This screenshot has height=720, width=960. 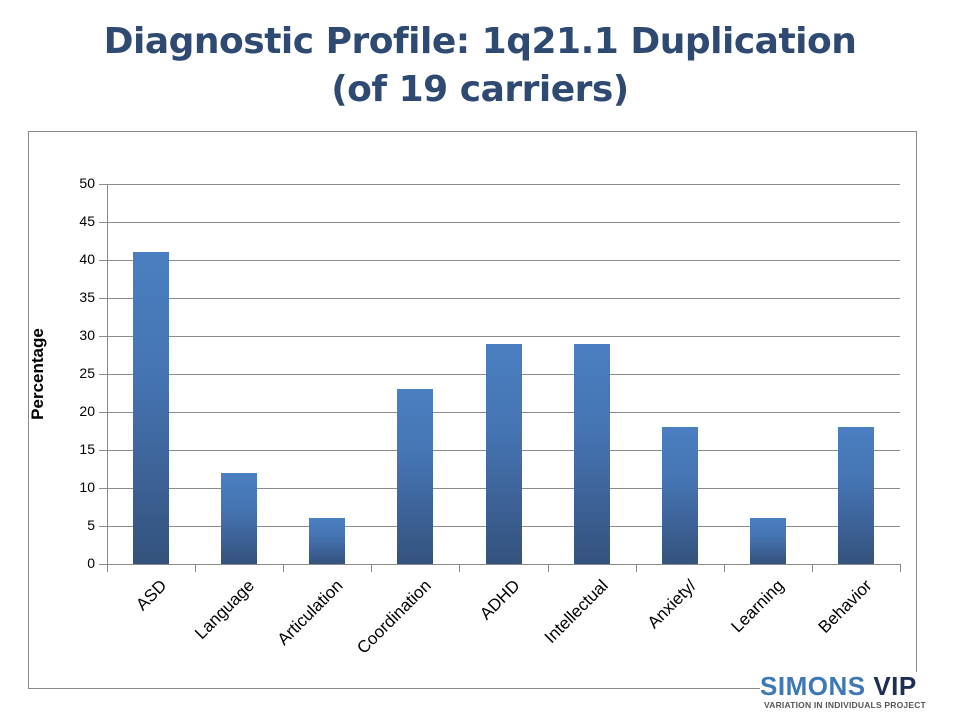 I want to click on title-line-1: Diagnostic Profile: 1q21.1 Duplication, so click(x=480, y=41).